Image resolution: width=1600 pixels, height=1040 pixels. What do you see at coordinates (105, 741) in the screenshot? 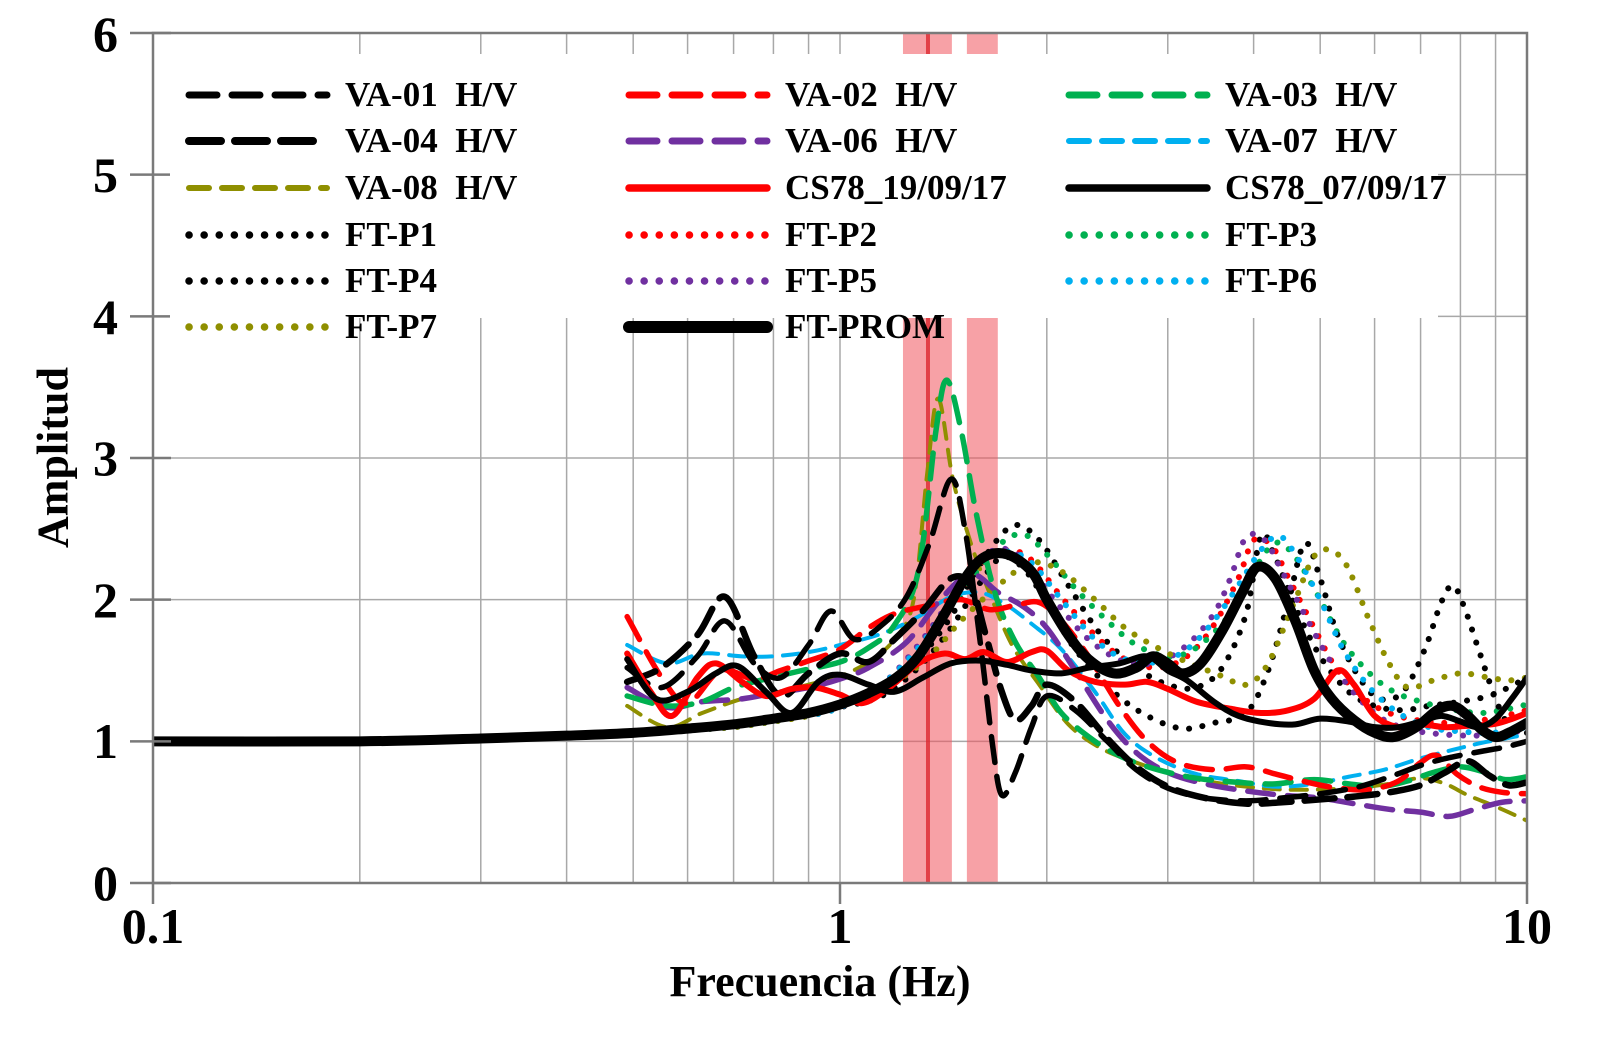
I see `y-tick-1: 1` at bounding box center [105, 741].